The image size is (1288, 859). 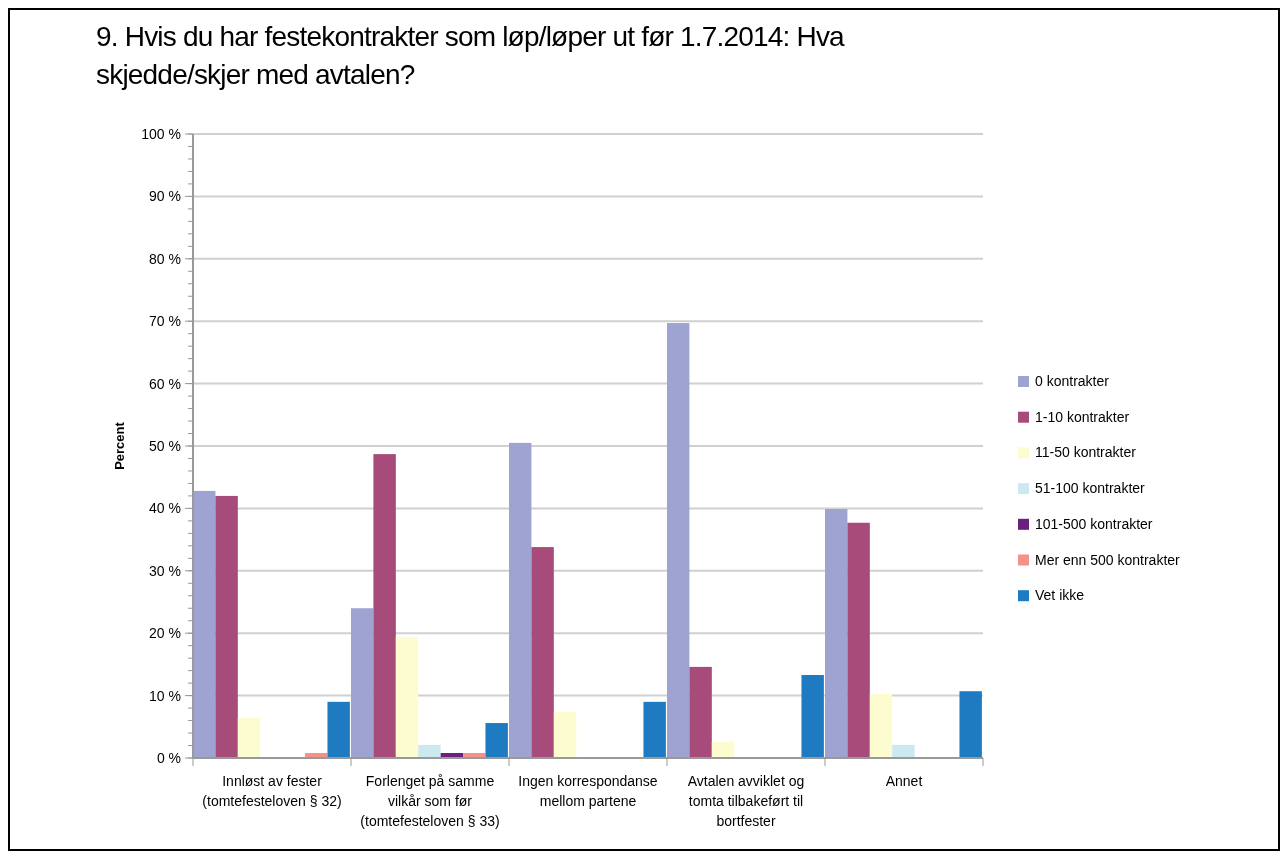 What do you see at coordinates (165, 445) in the screenshot?
I see `y-tick-label: 50 %` at bounding box center [165, 445].